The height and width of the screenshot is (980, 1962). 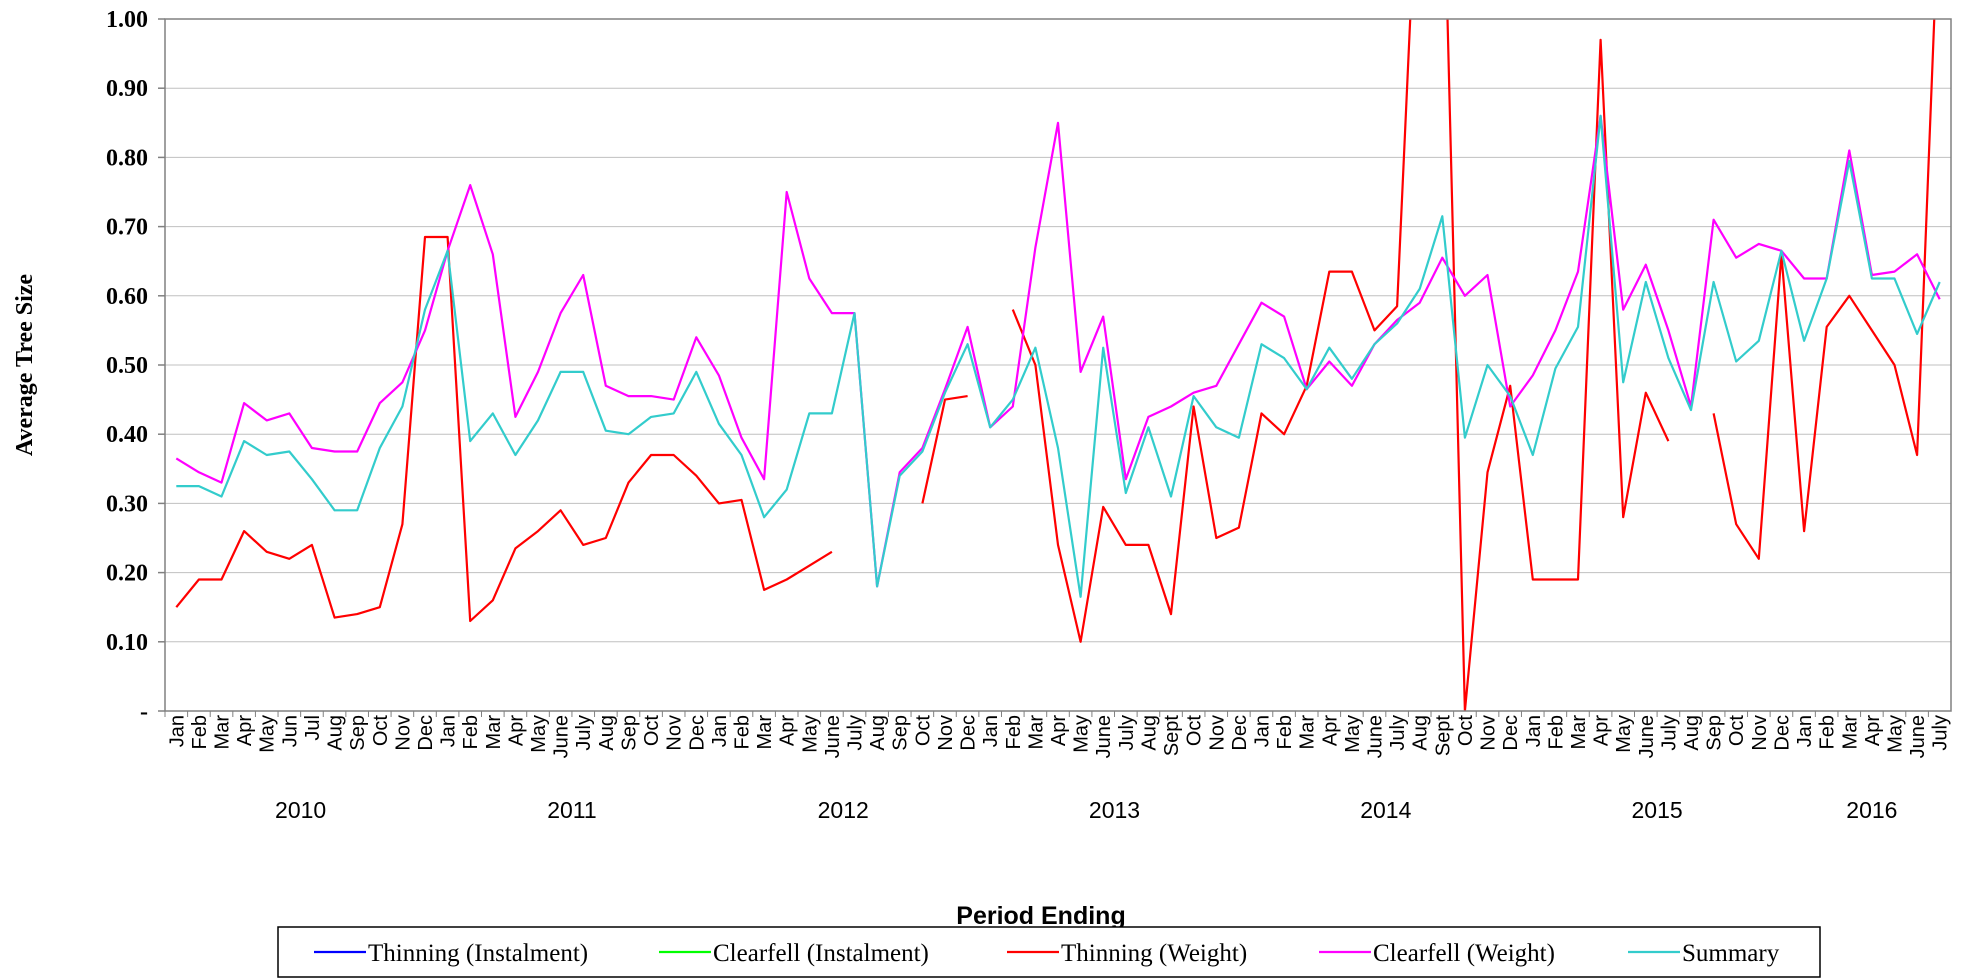 I want to click on legend-label: Clearfell (Instalment), so click(x=821, y=953).